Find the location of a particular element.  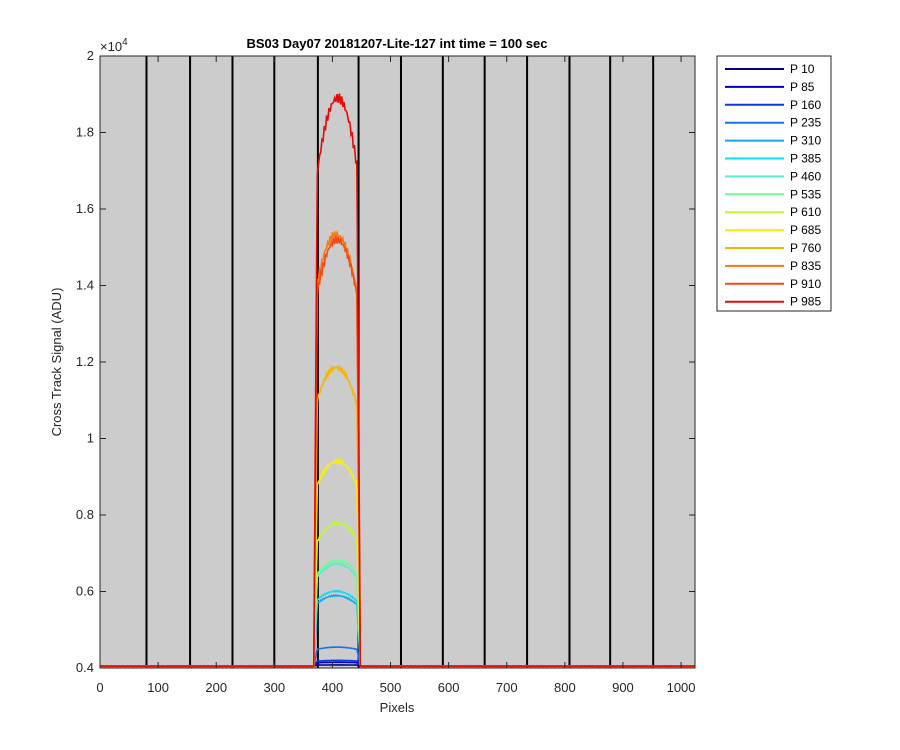

legend-label: P 760 is located at coordinates (805, 248).